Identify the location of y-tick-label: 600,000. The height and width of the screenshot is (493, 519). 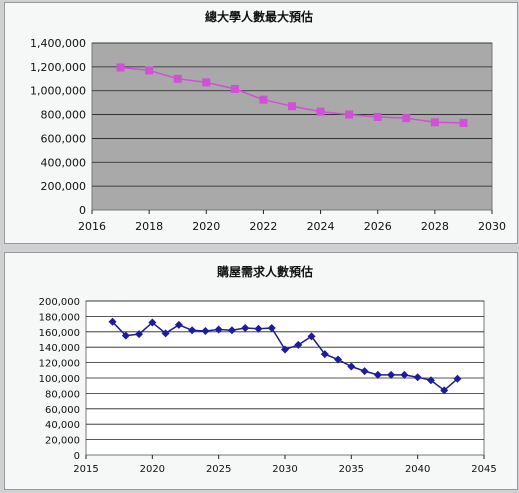
(64, 138).